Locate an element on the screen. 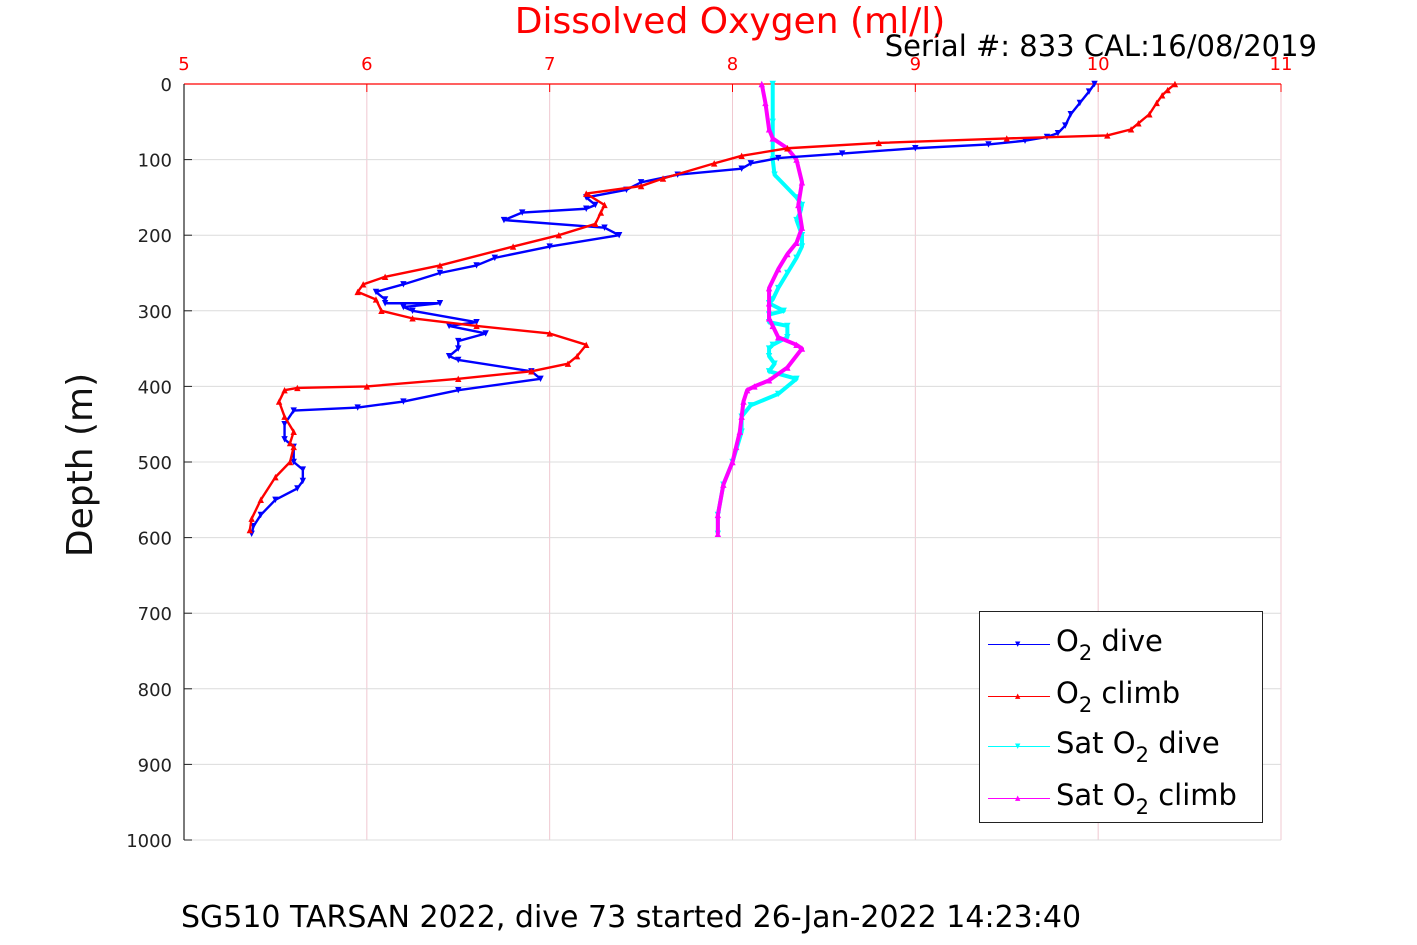 The width and height of the screenshot is (1417, 945). legend-item-sat-o2-dive: ▼ Sat O2 dive is located at coordinates (1121, 747).